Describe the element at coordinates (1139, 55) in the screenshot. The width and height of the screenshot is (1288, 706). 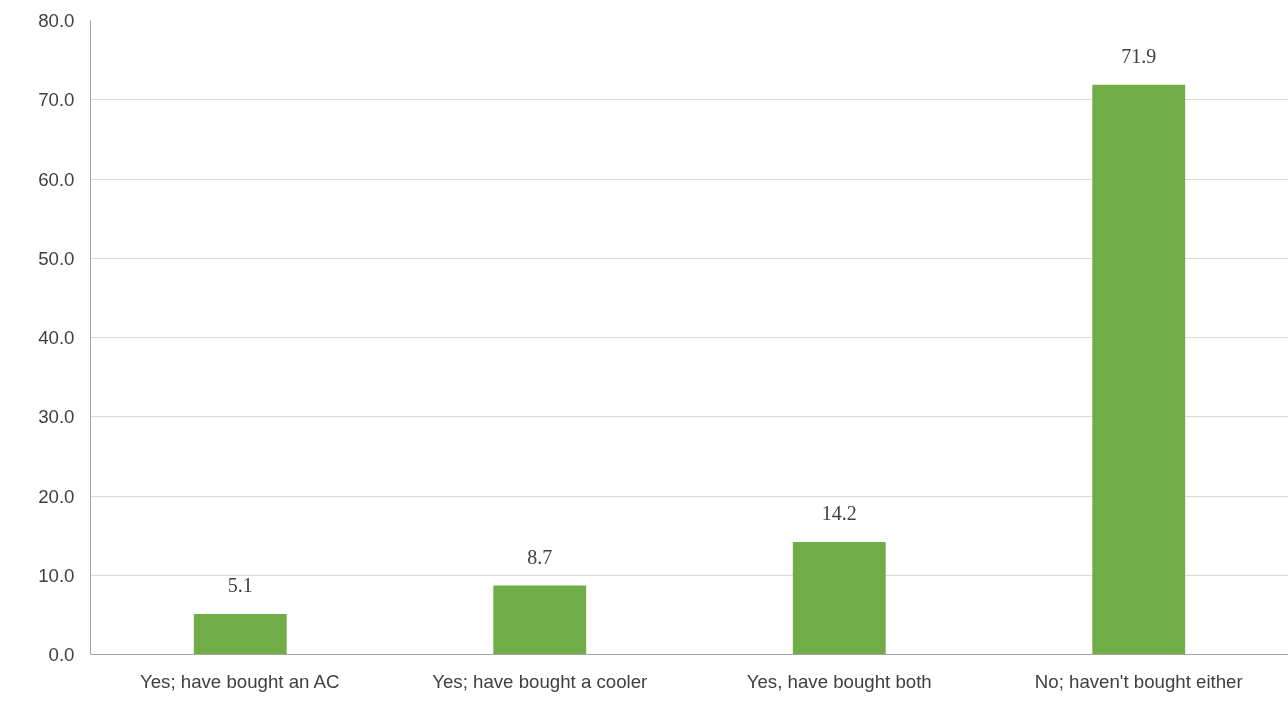
I see `data-label: 71.9` at that location.